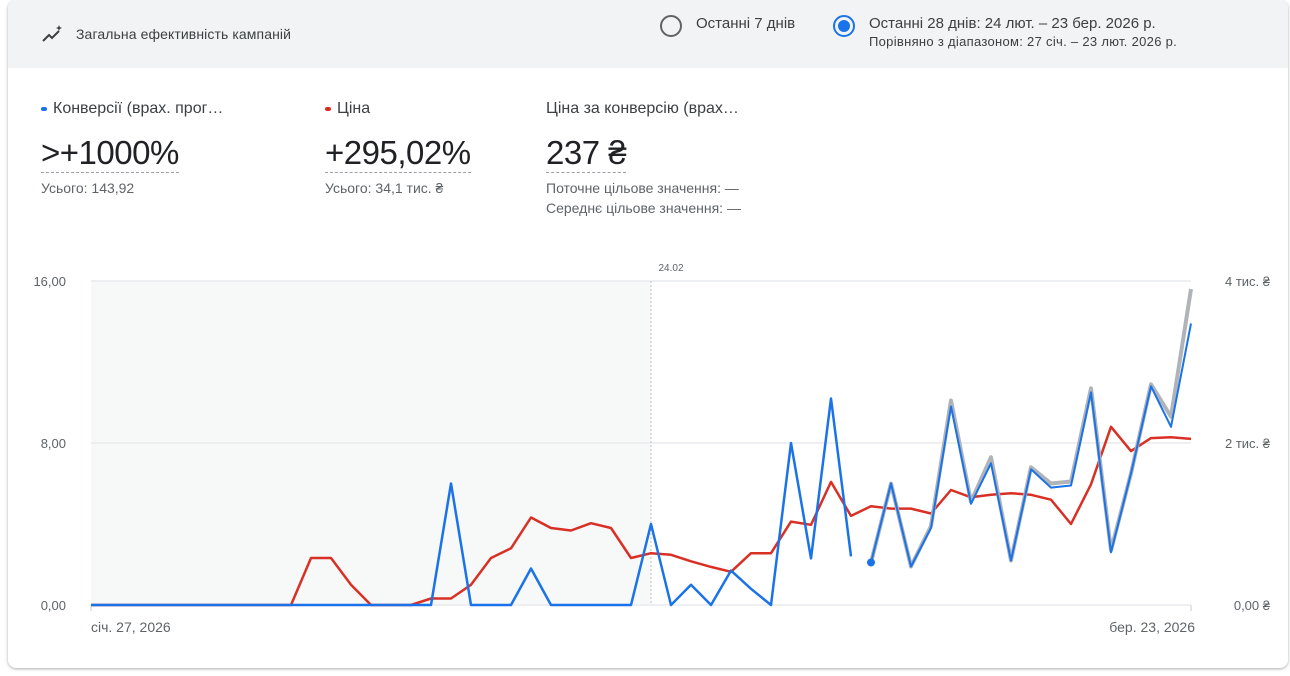  I want to click on range-option-7-days: Останні 7 днів, so click(727, 25).